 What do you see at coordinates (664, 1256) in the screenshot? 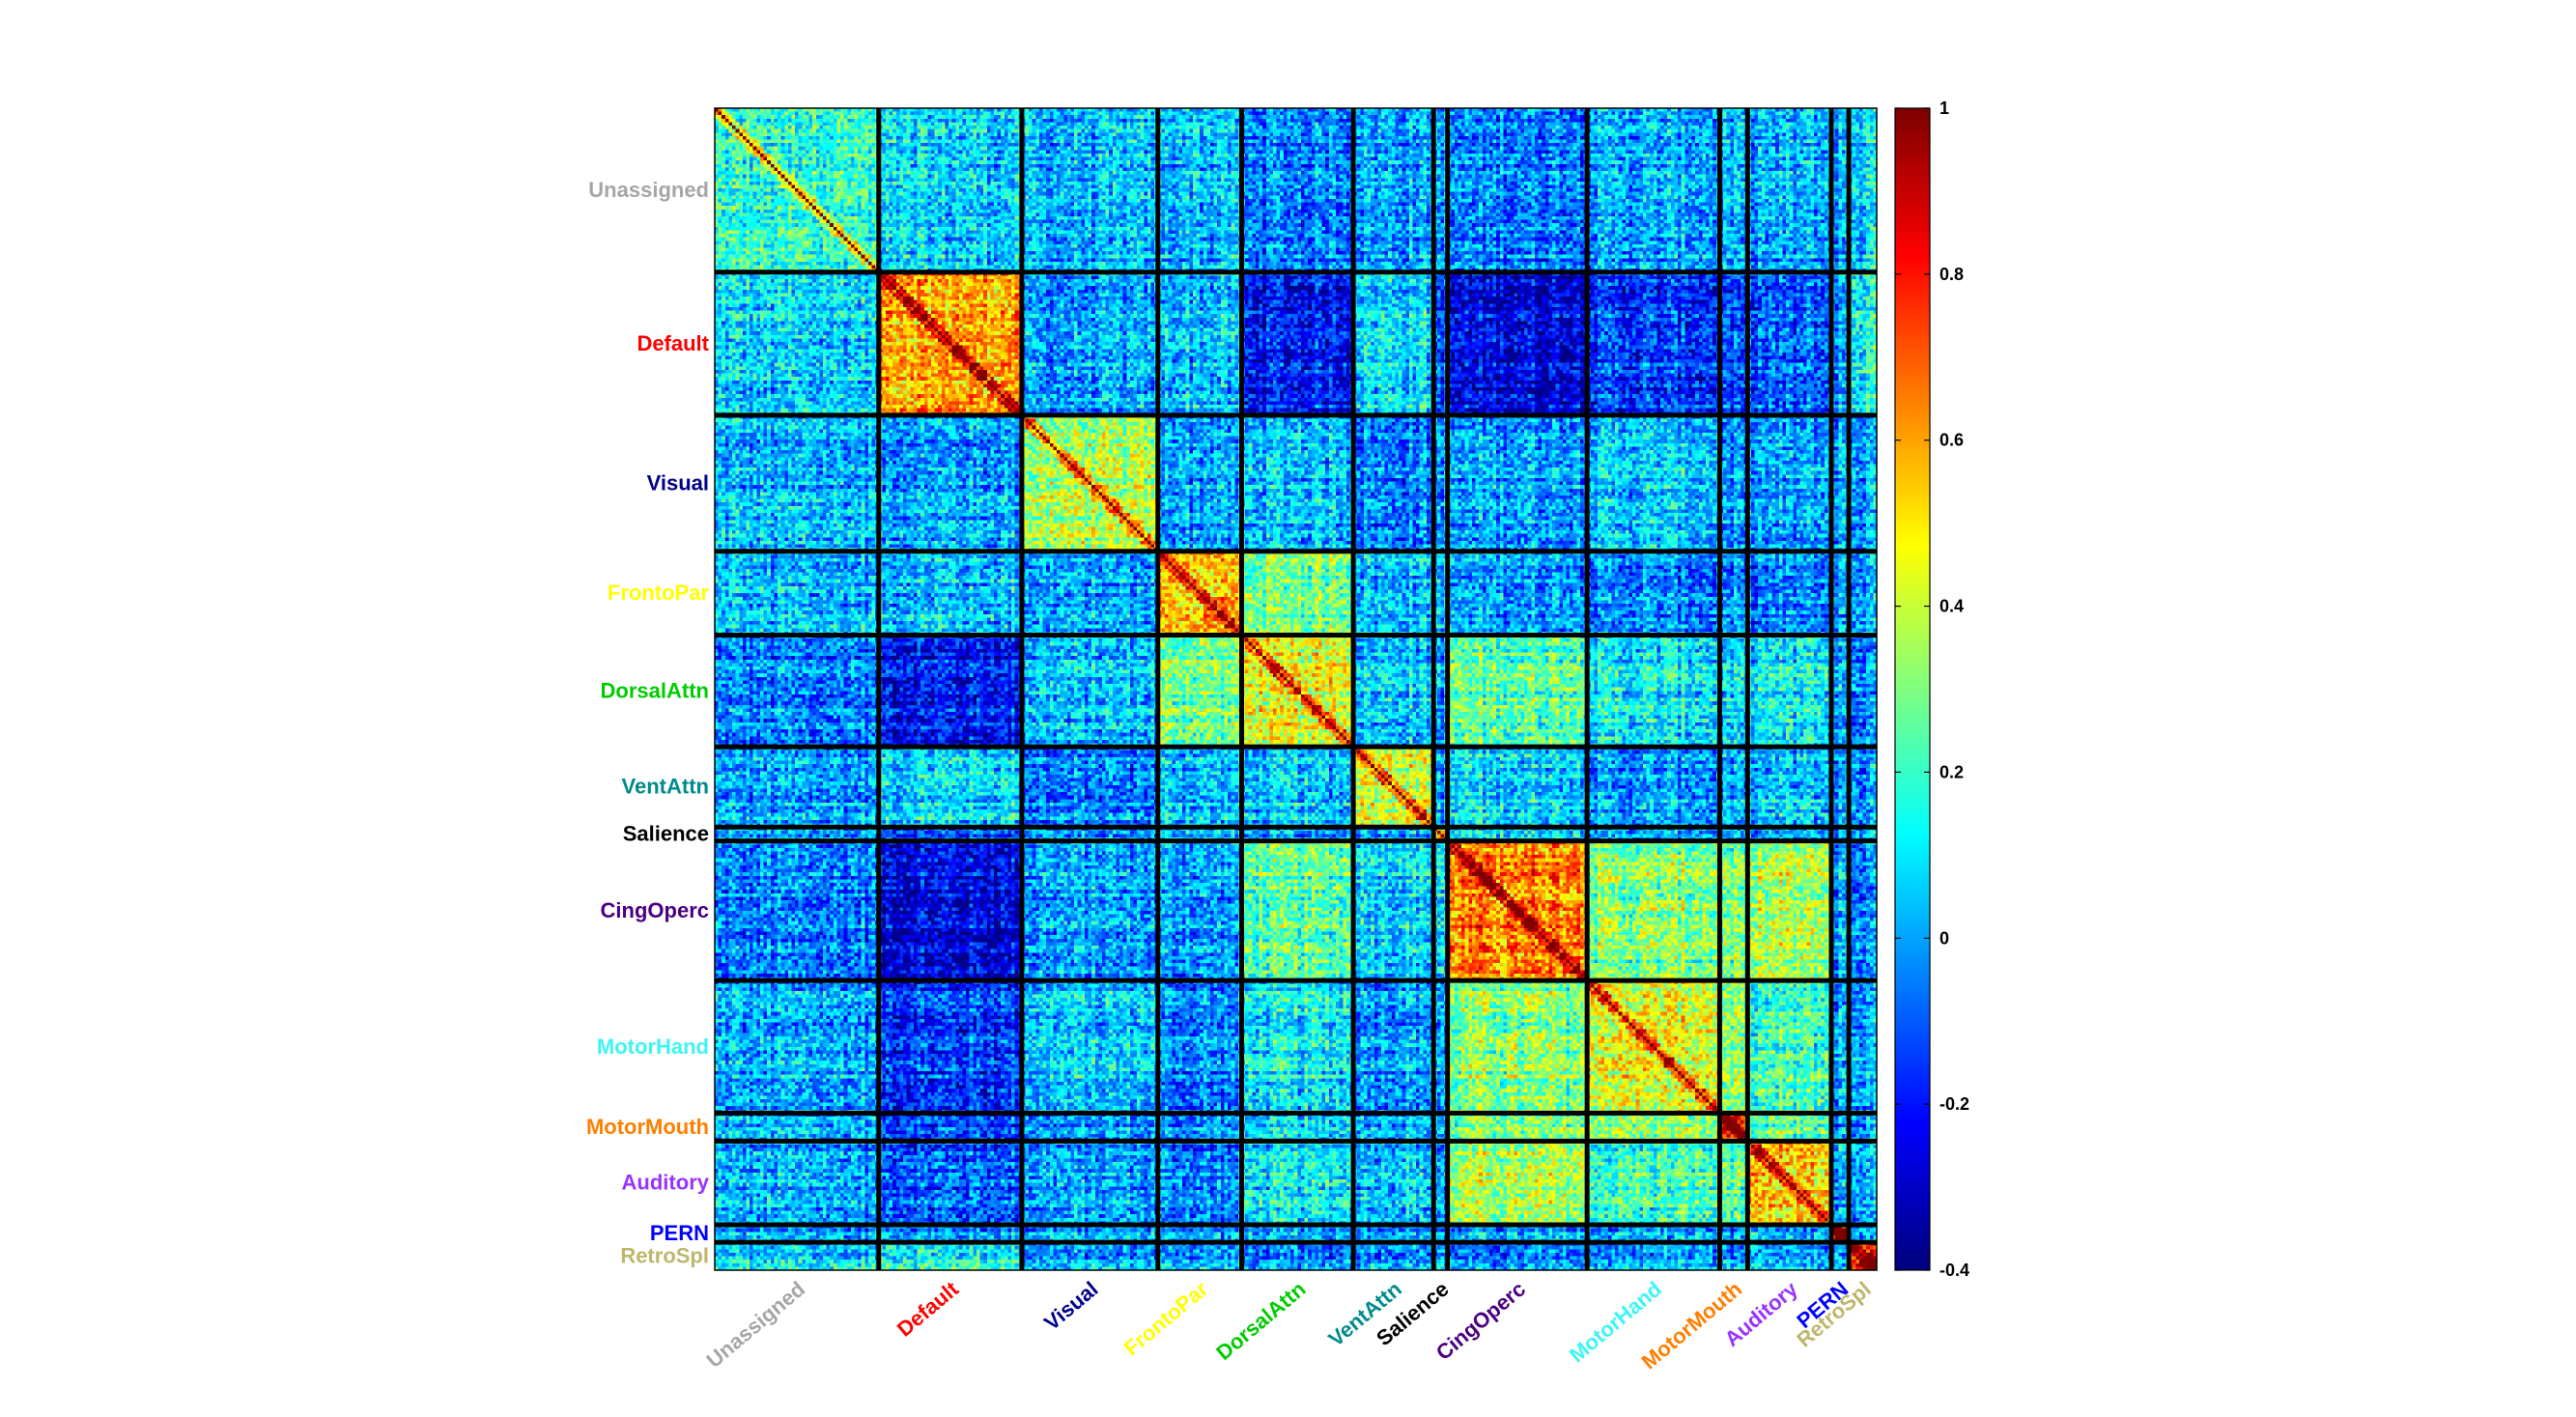
I see `row-label-retrospl: RetroSpl` at bounding box center [664, 1256].